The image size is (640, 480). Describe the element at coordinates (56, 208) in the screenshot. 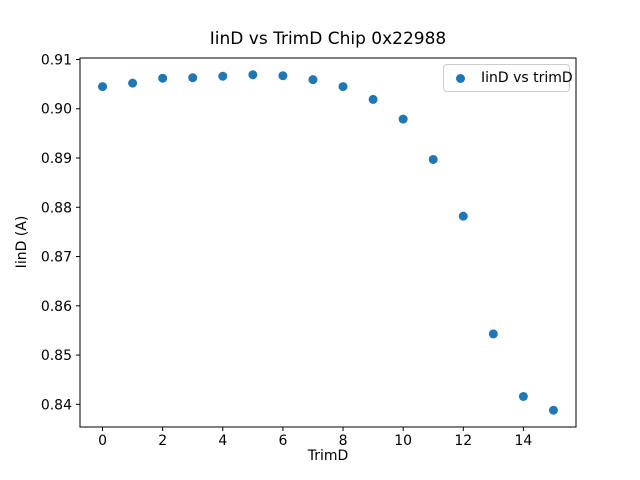

I see `y-tick-label: 0.88` at that location.